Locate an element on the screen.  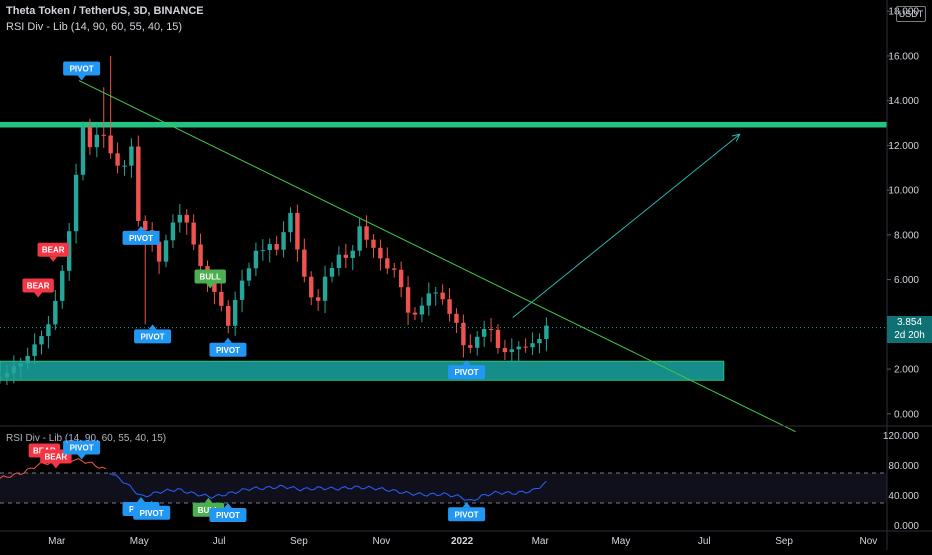
time-tick-label: Mar is located at coordinates (541, 541).